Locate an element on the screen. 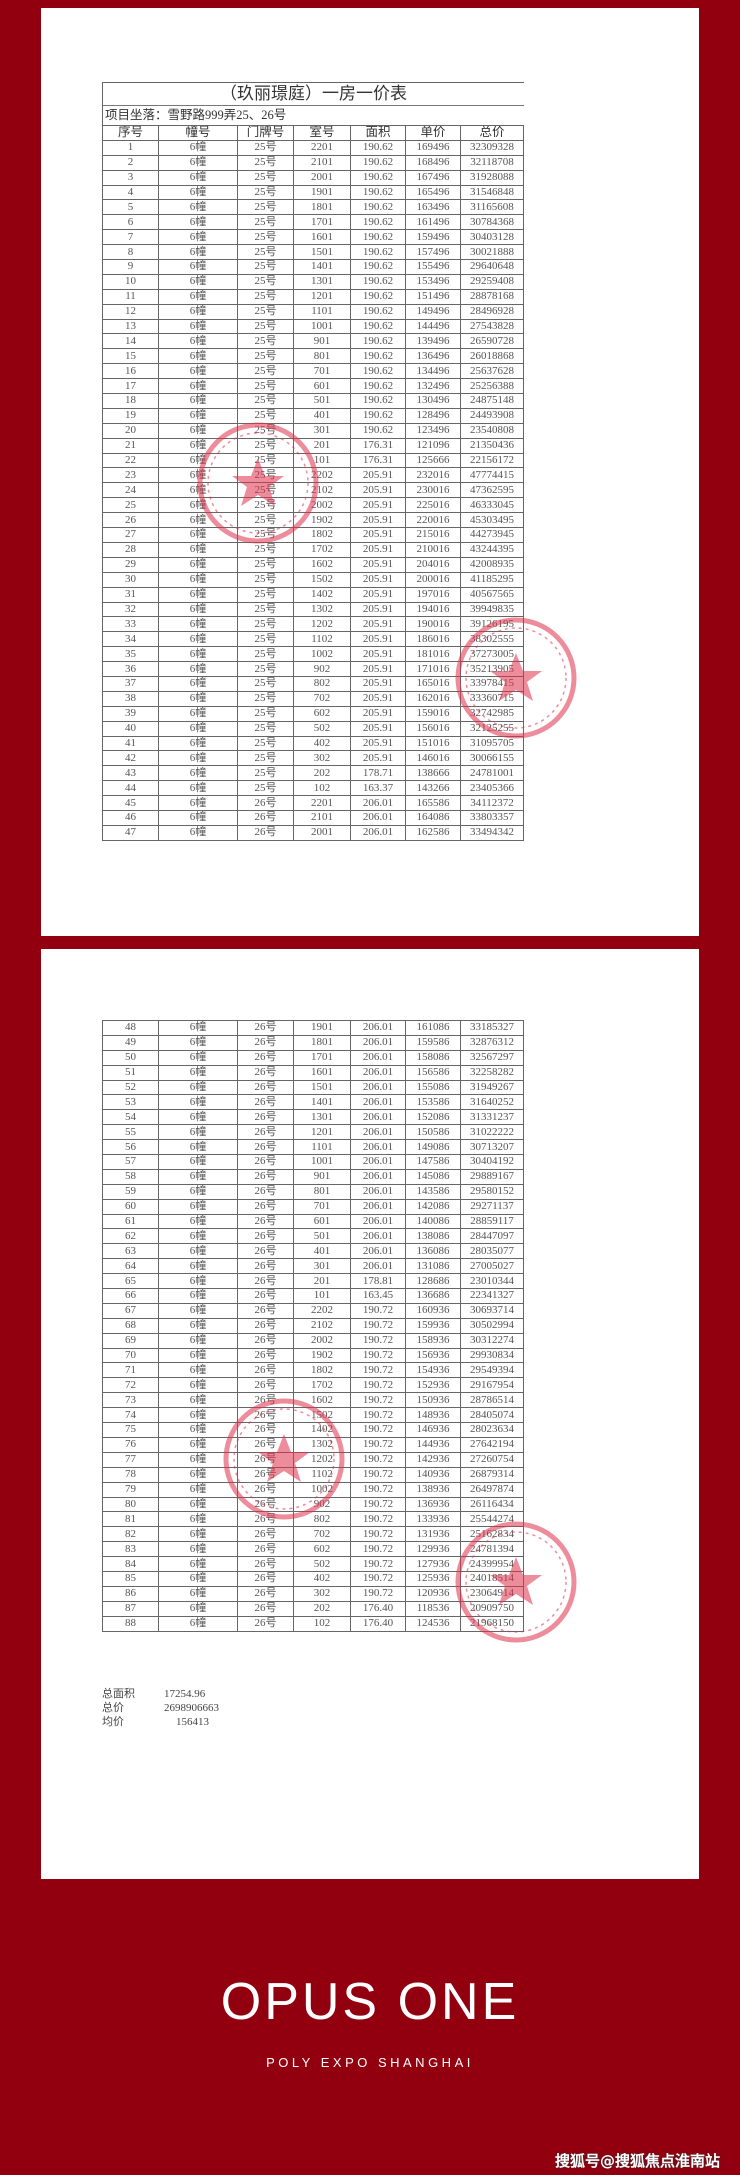 The height and width of the screenshot is (2175, 740). table-row: 60 6幢 26号 701 206.01 142086 29271137 is located at coordinates (313, 1206).